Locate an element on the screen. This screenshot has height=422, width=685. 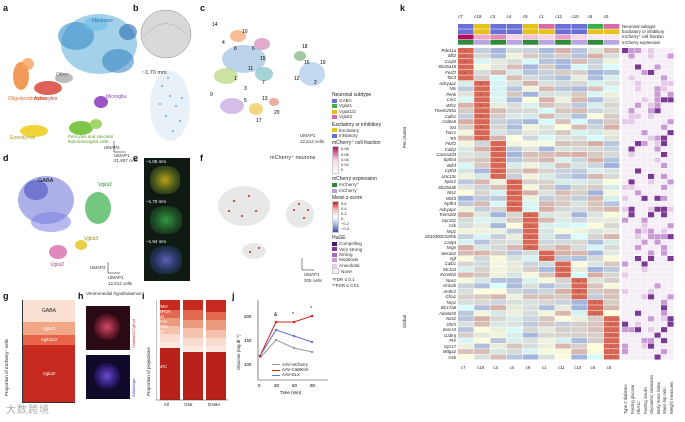
legend-item: Strong is located at coordinates (365, 254).